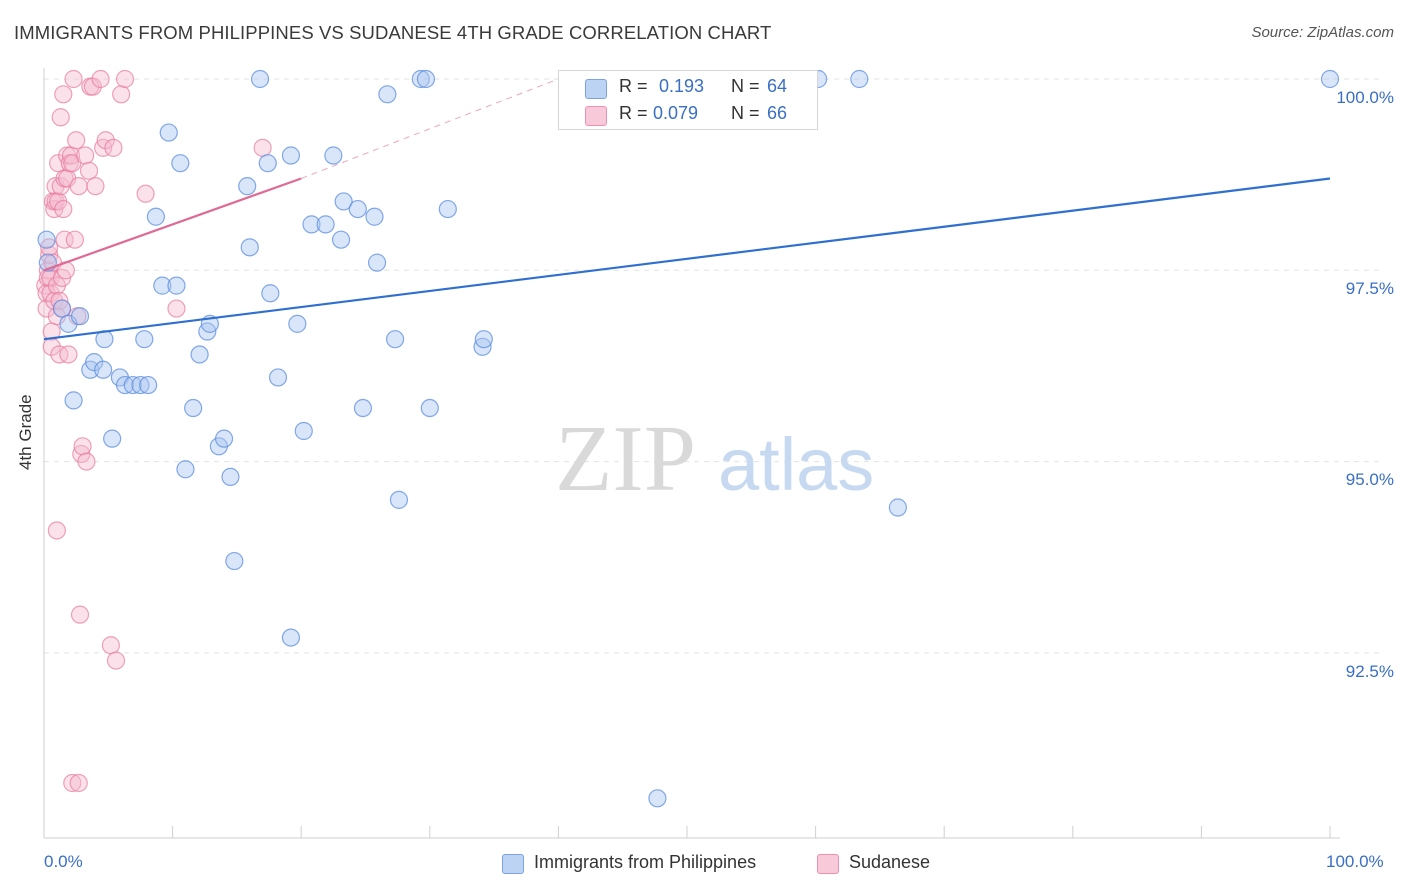 The image size is (1406, 892). What do you see at coordinates (777, 113) in the screenshot?
I see `legend-n-value: 66` at bounding box center [777, 113].